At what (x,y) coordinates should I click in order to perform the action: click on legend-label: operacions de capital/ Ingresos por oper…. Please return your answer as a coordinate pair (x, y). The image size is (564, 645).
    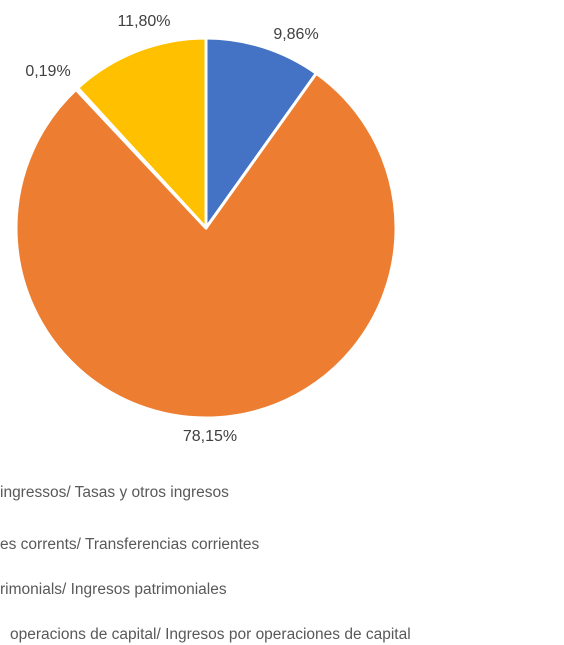
    Looking at the image, I should click on (210, 634).